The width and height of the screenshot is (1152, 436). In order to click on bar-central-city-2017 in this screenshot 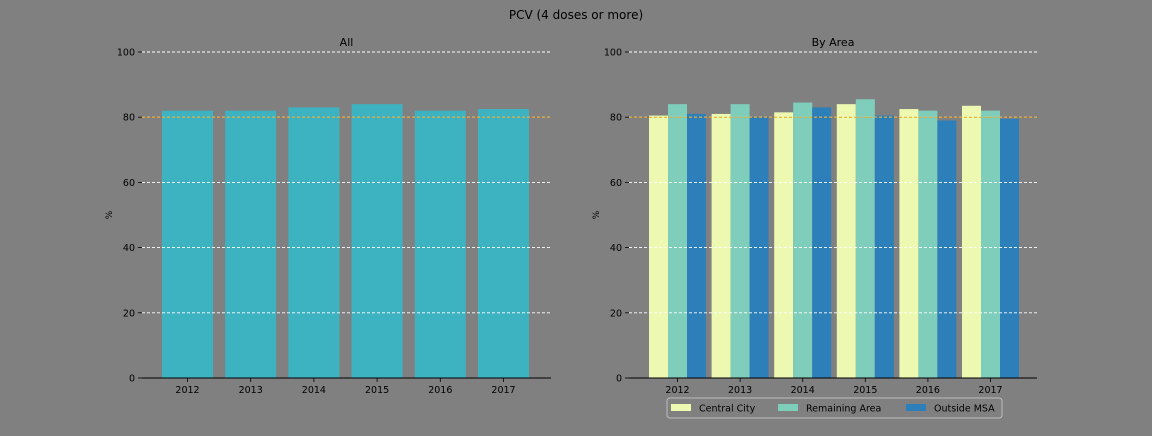, I will do `click(971, 241)`.